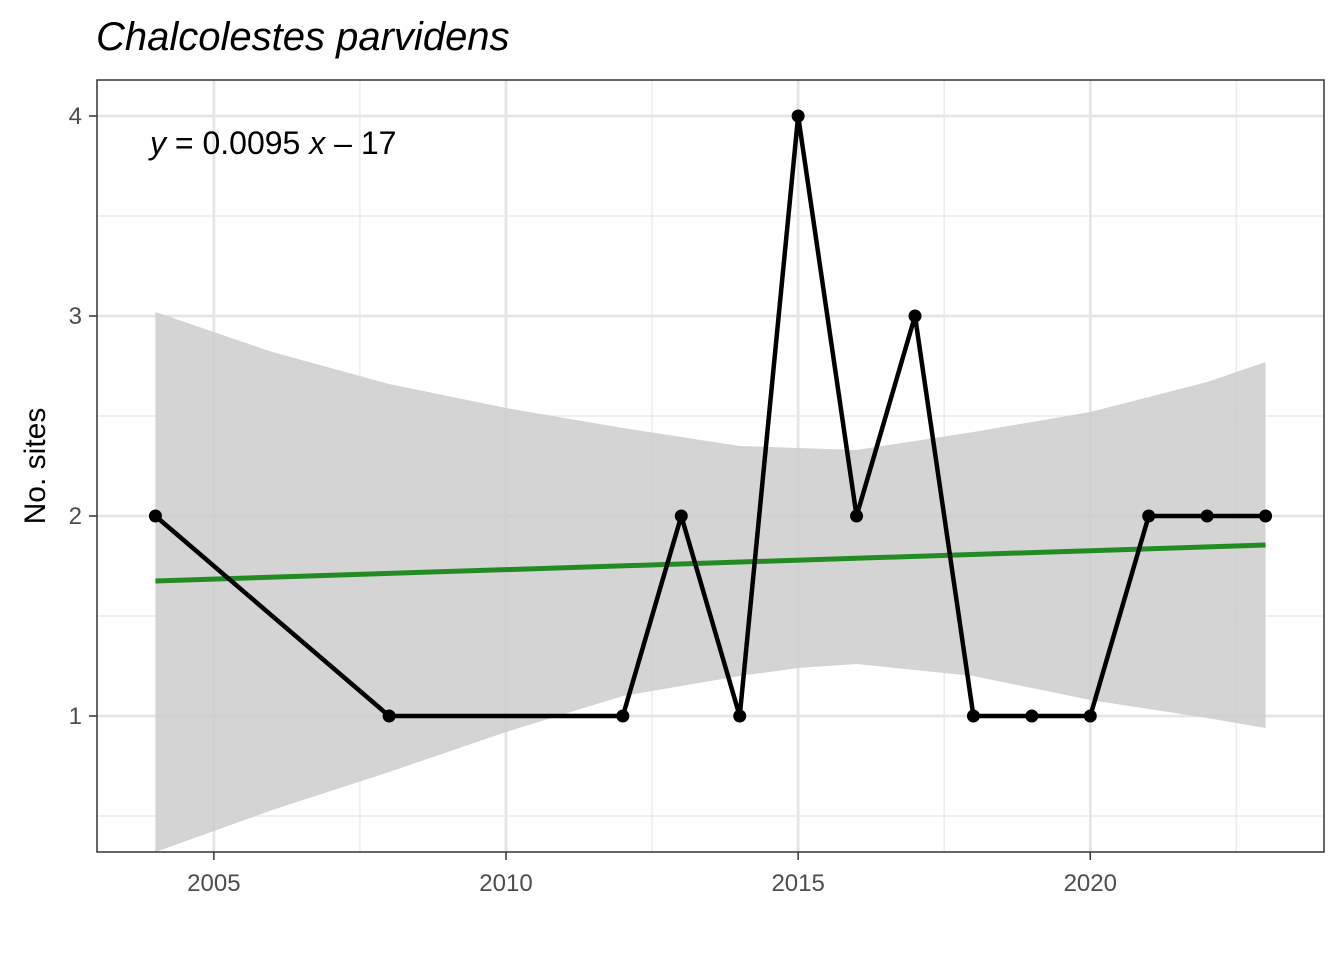 Image resolution: width=1344 pixels, height=960 pixels. What do you see at coordinates (75, 716) in the screenshot?
I see `y-tick-label: 1` at bounding box center [75, 716].